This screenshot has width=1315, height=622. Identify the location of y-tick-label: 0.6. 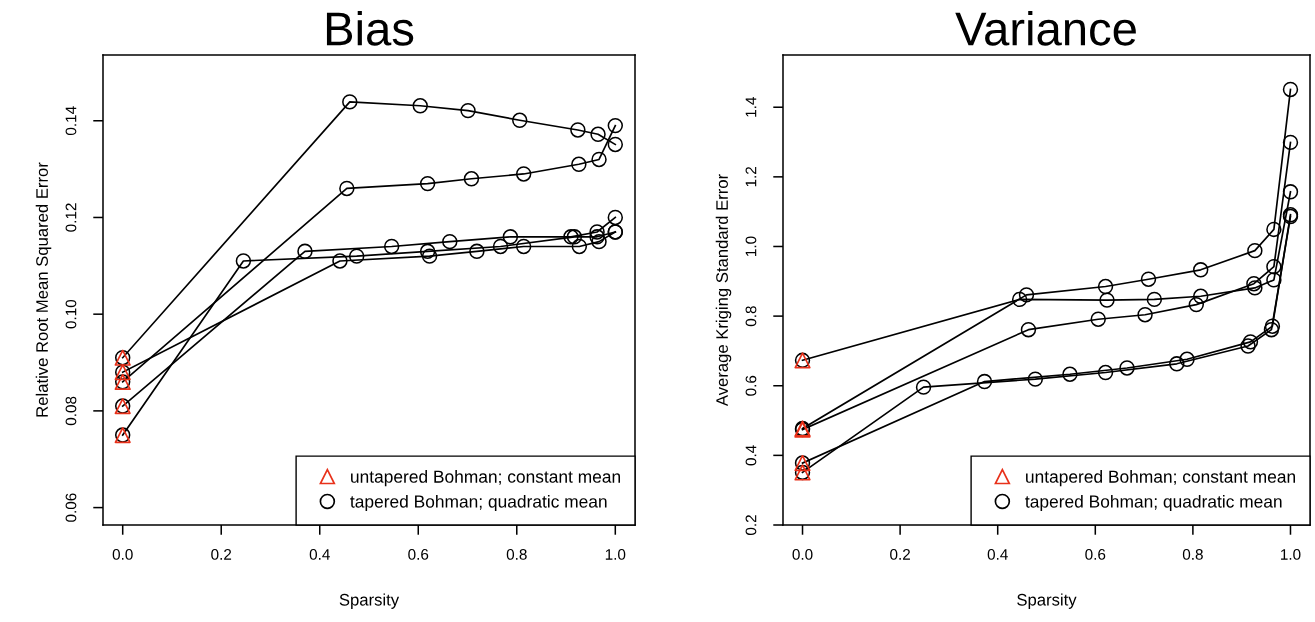
(751, 385).